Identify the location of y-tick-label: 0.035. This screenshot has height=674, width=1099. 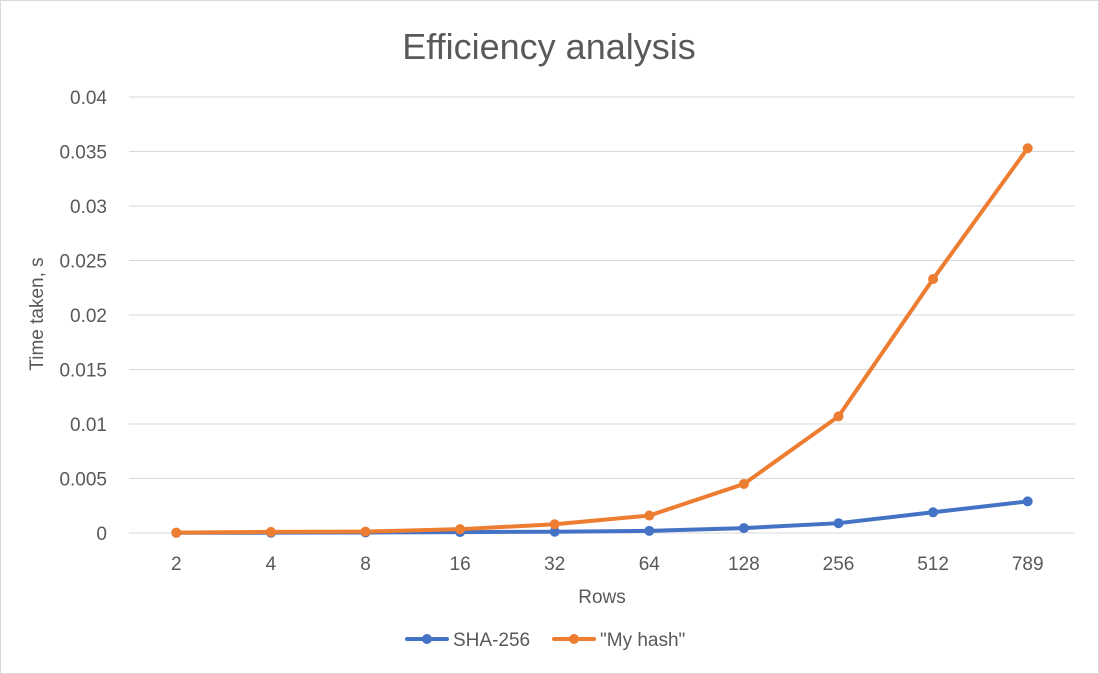
(83, 153).